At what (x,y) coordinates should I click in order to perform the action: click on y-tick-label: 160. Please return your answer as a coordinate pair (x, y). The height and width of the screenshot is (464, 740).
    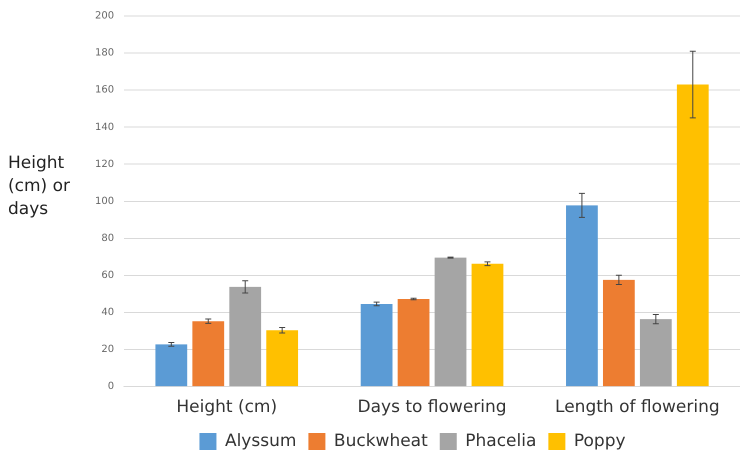
    Looking at the image, I should click on (104, 90).